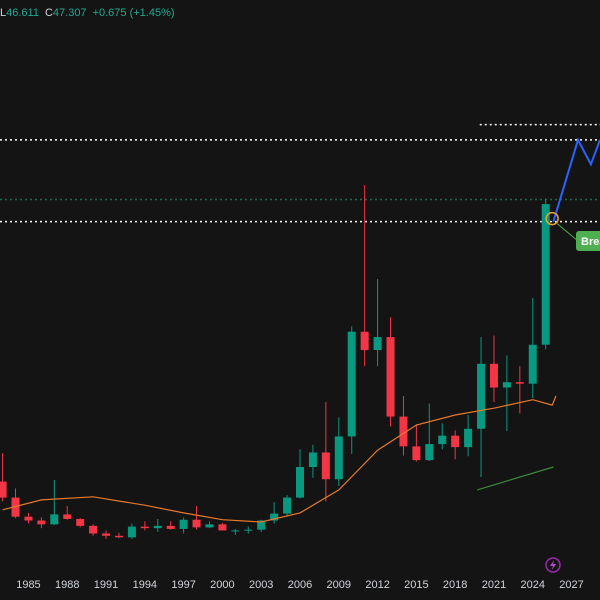 This screenshot has width=600, height=600. Describe the element at coordinates (183, 585) in the screenshot. I see `x-tick-label: 1997` at that location.